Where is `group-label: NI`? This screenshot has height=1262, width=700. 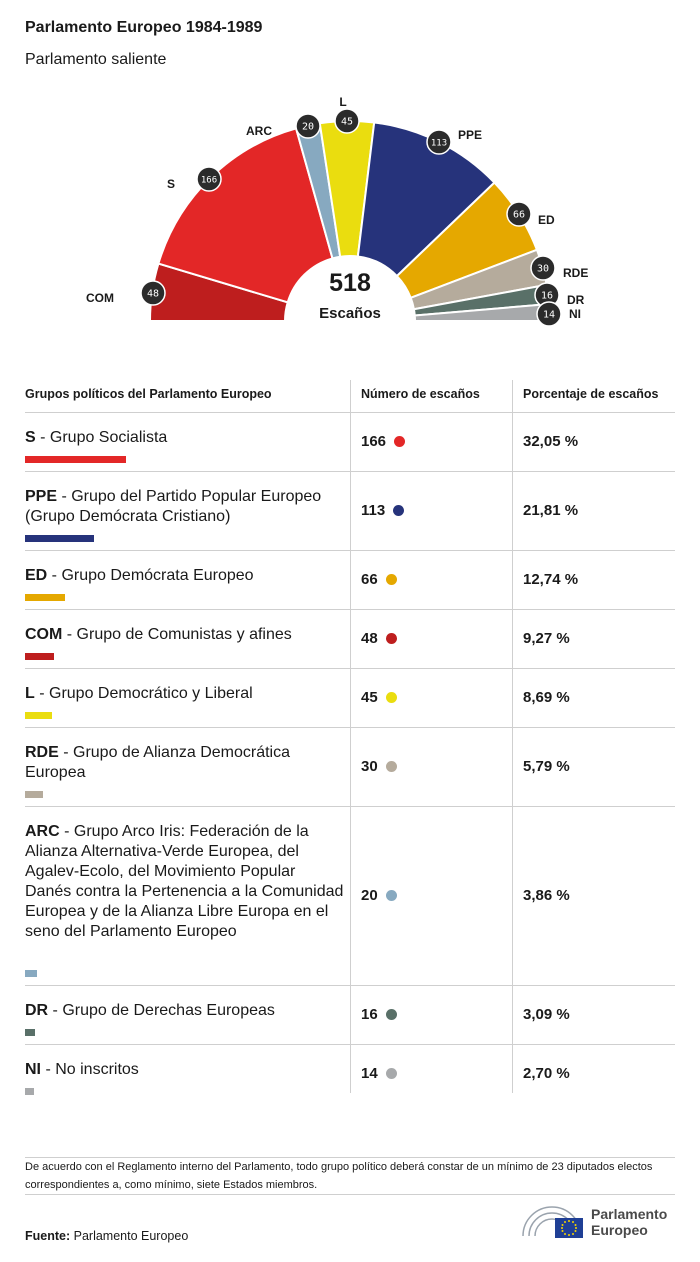
group-label: NI is located at coordinates (575, 314).